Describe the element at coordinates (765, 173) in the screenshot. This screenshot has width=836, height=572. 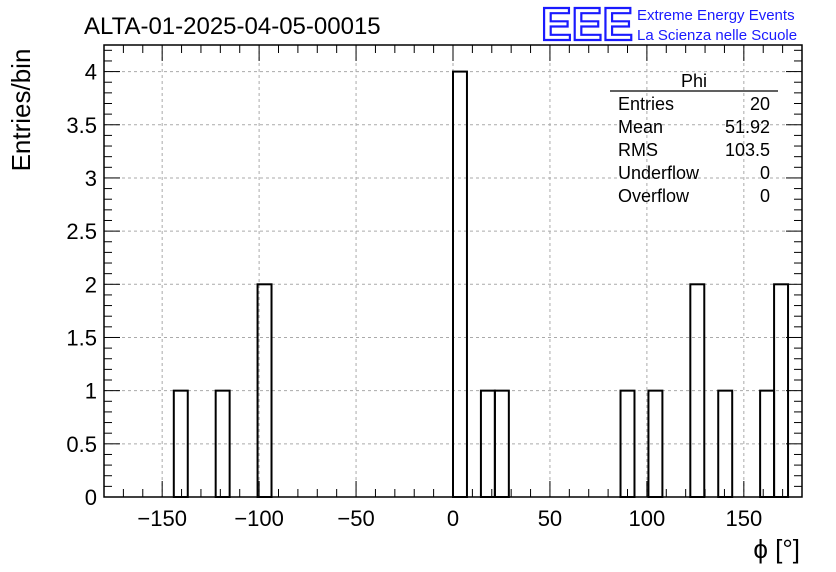
I see `stats-value-underflow: 0` at that location.